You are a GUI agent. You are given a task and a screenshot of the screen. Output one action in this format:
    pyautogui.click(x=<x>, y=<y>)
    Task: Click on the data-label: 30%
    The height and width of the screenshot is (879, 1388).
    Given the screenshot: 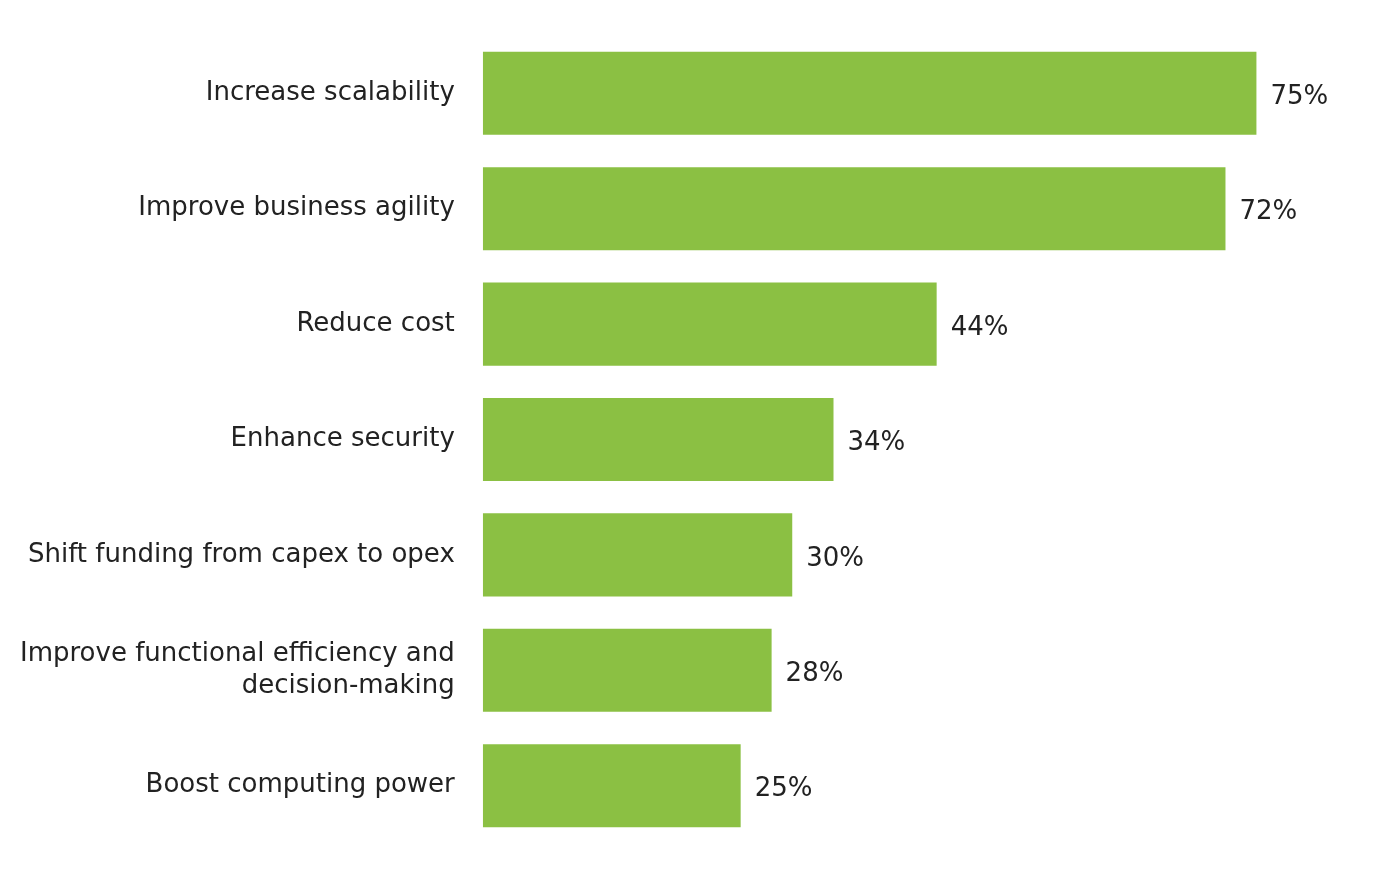 What is the action you would take?
    pyautogui.click(x=835, y=556)
    